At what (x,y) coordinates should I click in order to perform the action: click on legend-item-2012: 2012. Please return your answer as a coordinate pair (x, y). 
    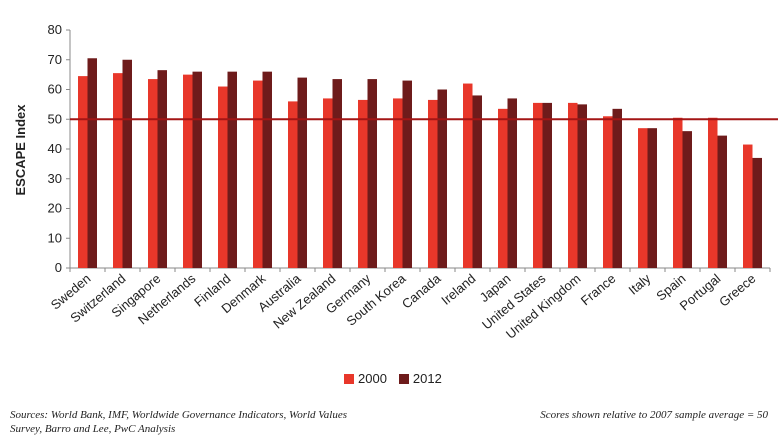
    Looking at the image, I should click on (420, 378).